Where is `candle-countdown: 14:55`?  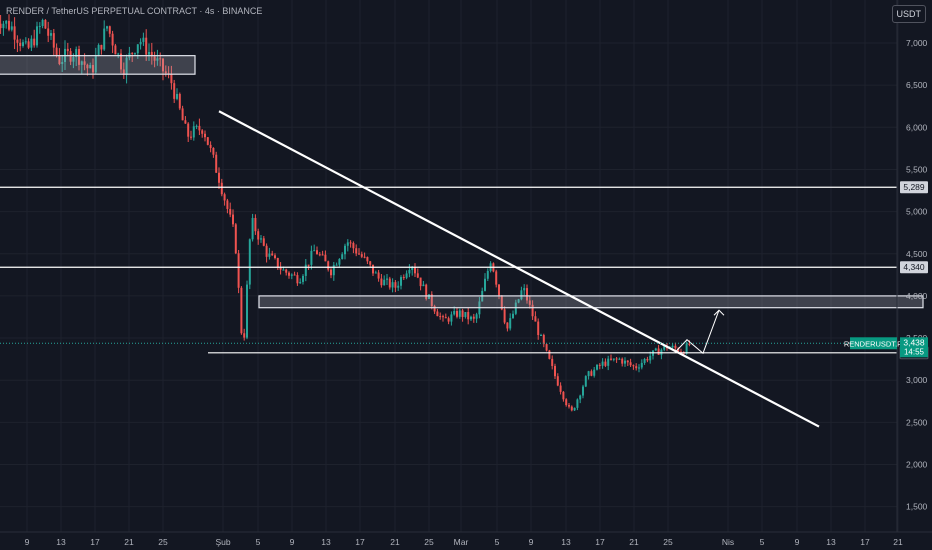 candle-countdown: 14:55 is located at coordinates (914, 351).